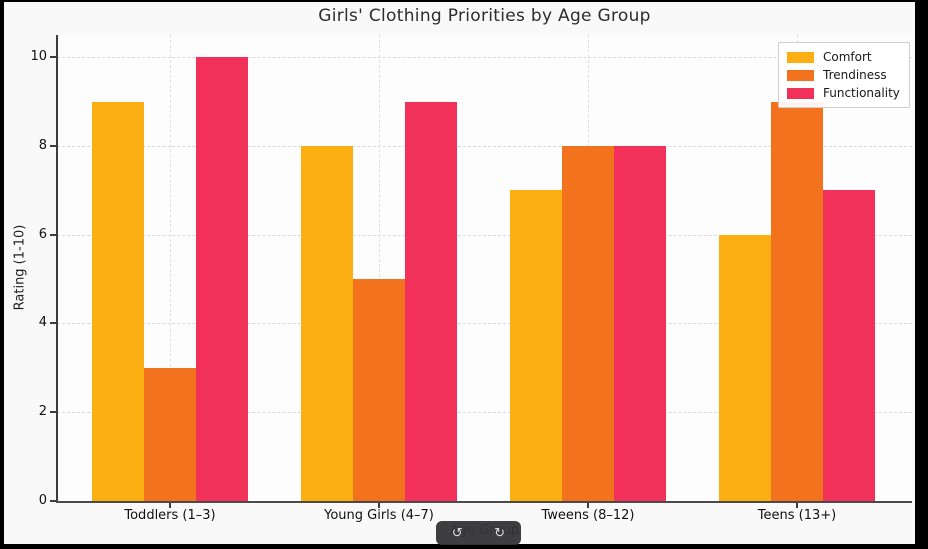 The width and height of the screenshot is (928, 549). I want to click on x-tick-label: Toddlers (1–3), so click(170, 515).